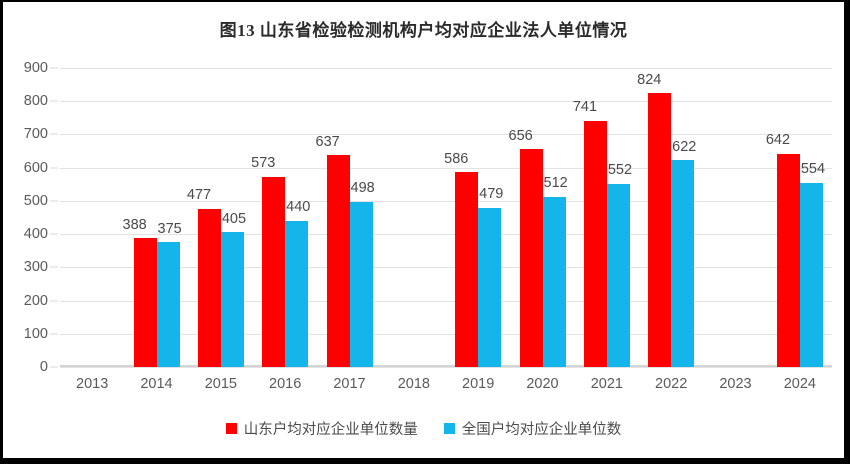 Image resolution: width=850 pixels, height=464 pixels. I want to click on bar-group-2022: 824 622, so click(669, 217).